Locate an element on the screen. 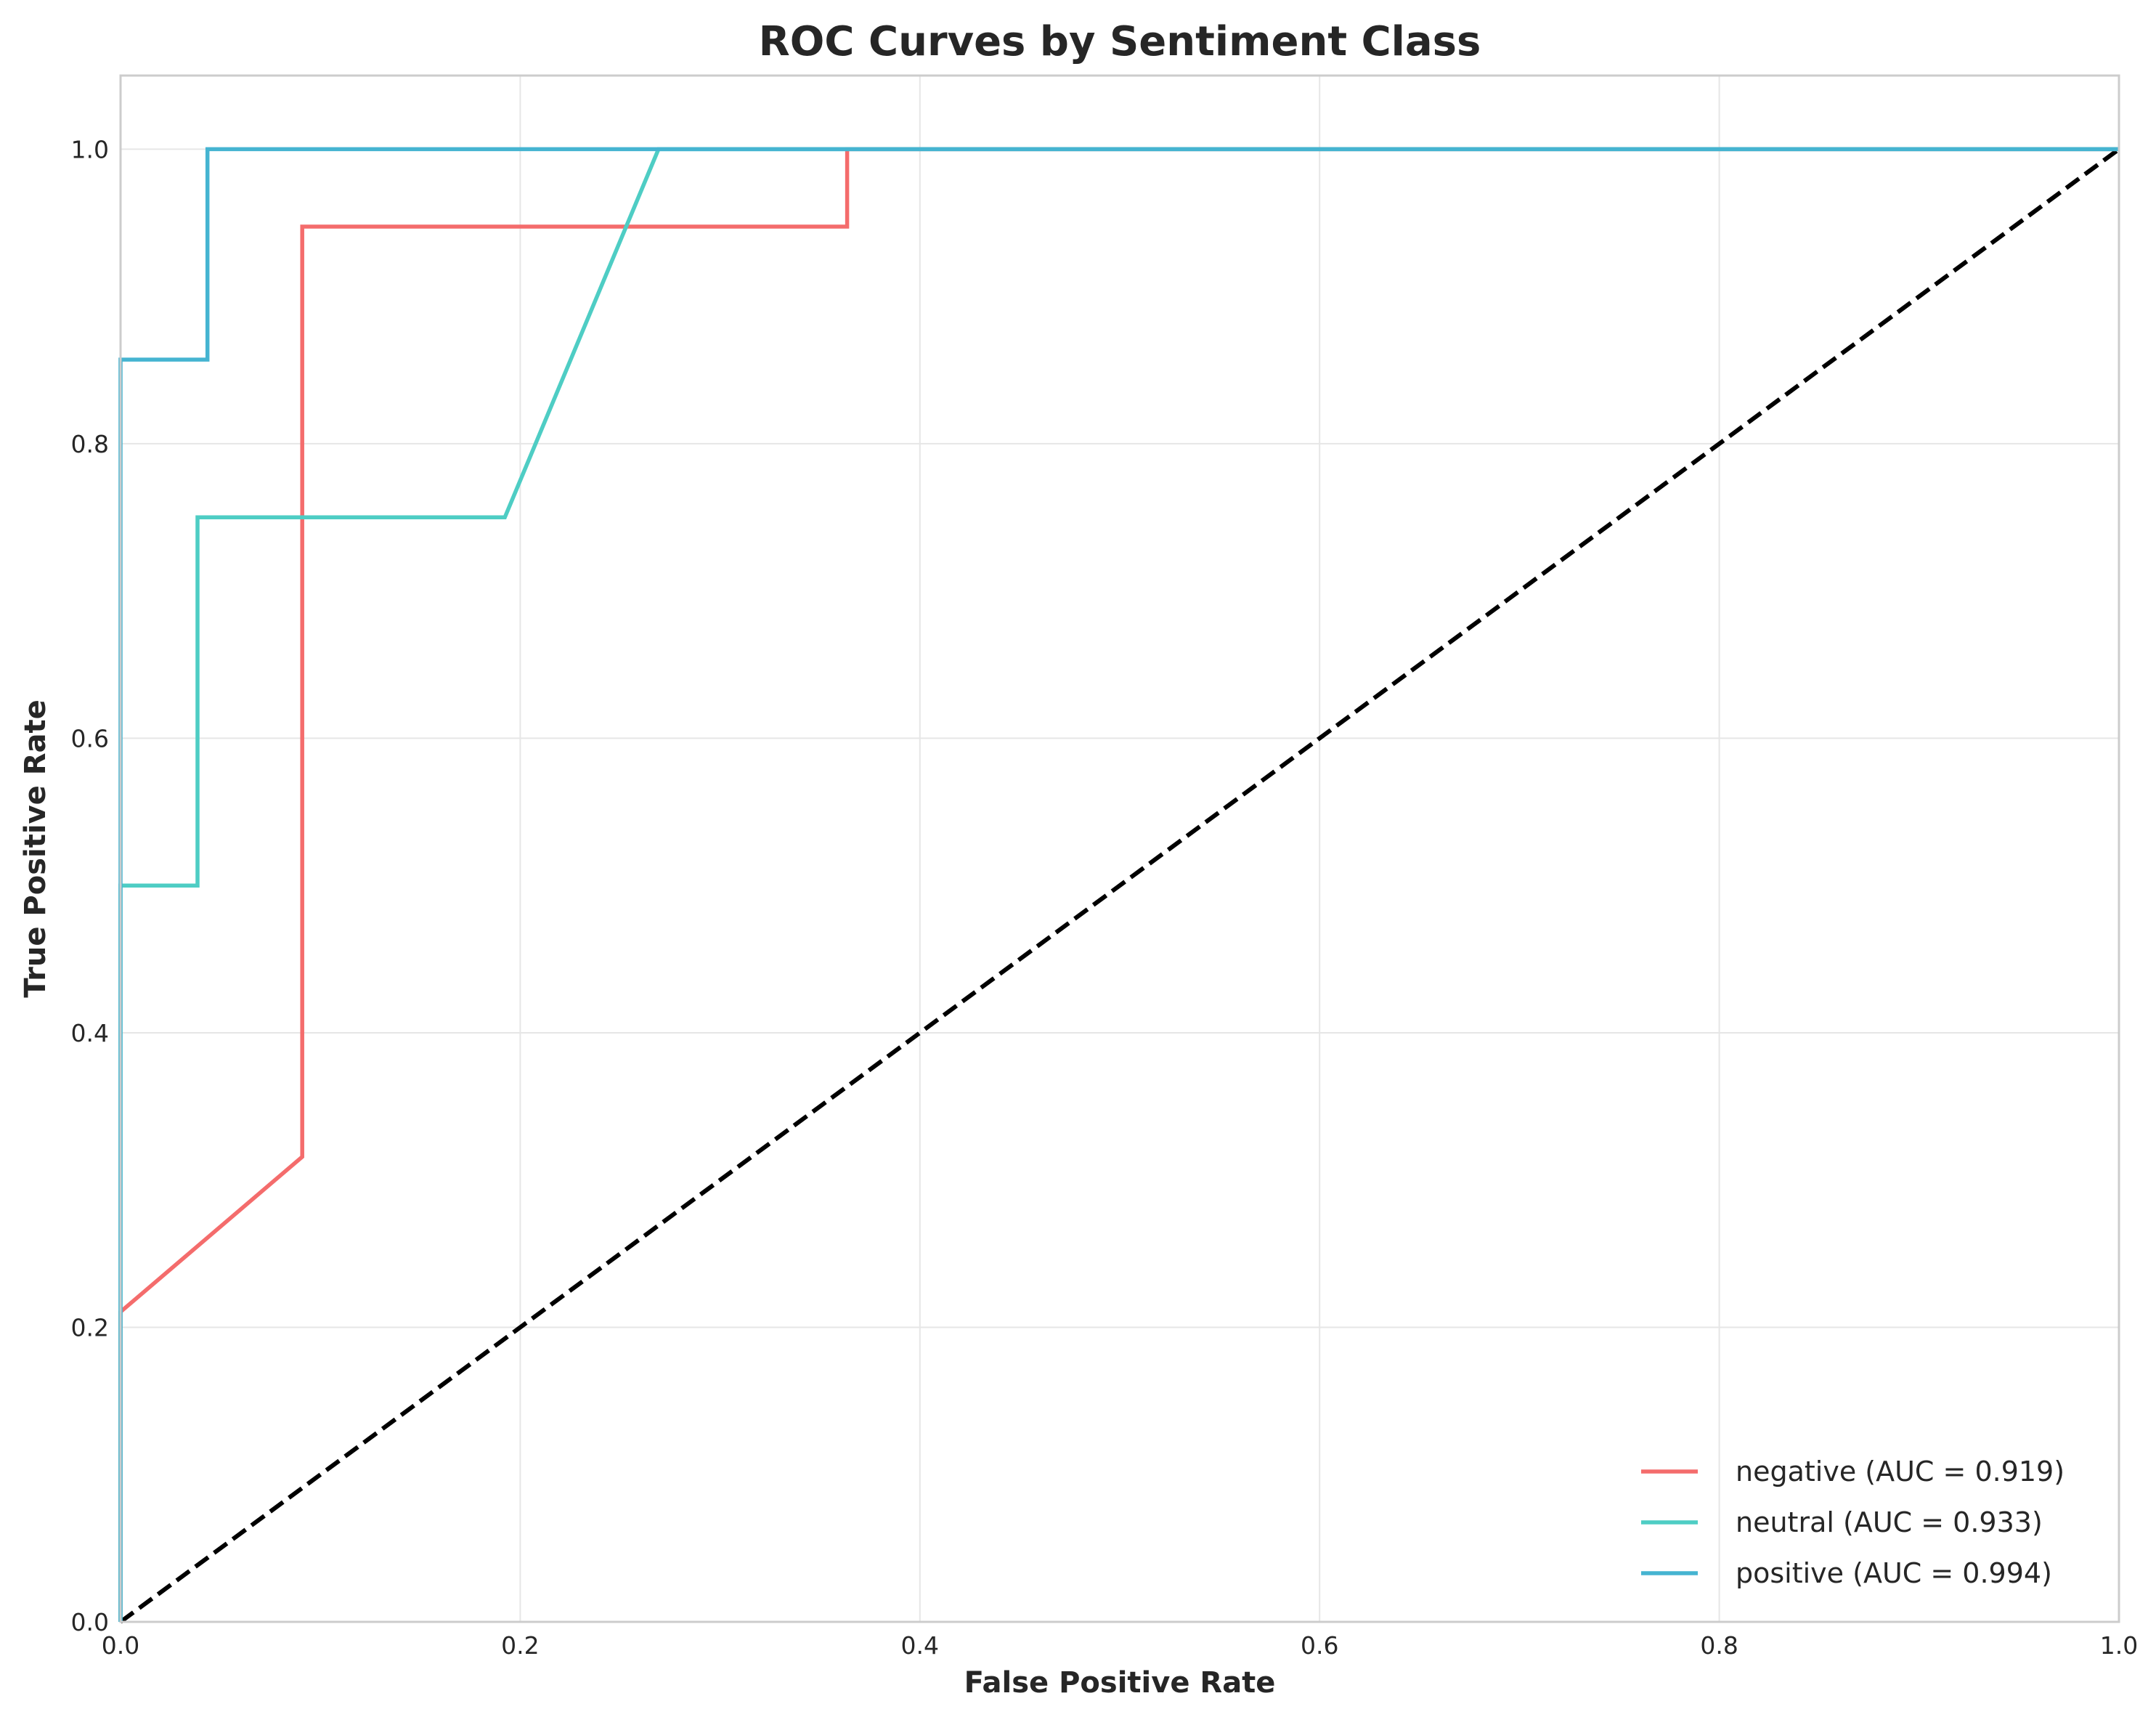 This screenshot has height=1725, width=2156. x-tick-label: 0.4 is located at coordinates (920, 1645).